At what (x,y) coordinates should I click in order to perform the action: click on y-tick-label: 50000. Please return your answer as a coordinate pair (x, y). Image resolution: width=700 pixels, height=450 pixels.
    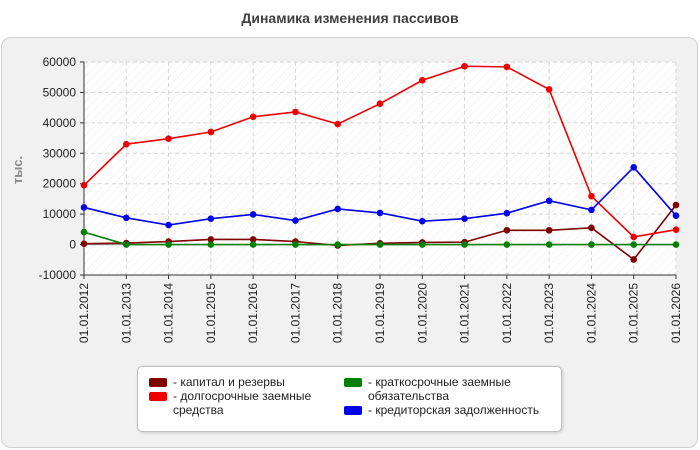
    Looking at the image, I should click on (60, 92).